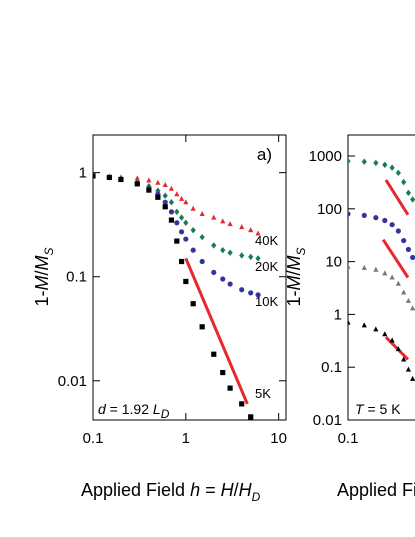 The width and height of the screenshot is (415, 537). I want to click on x-axis-label: Applied Field h = H/HD, so click(171, 492).